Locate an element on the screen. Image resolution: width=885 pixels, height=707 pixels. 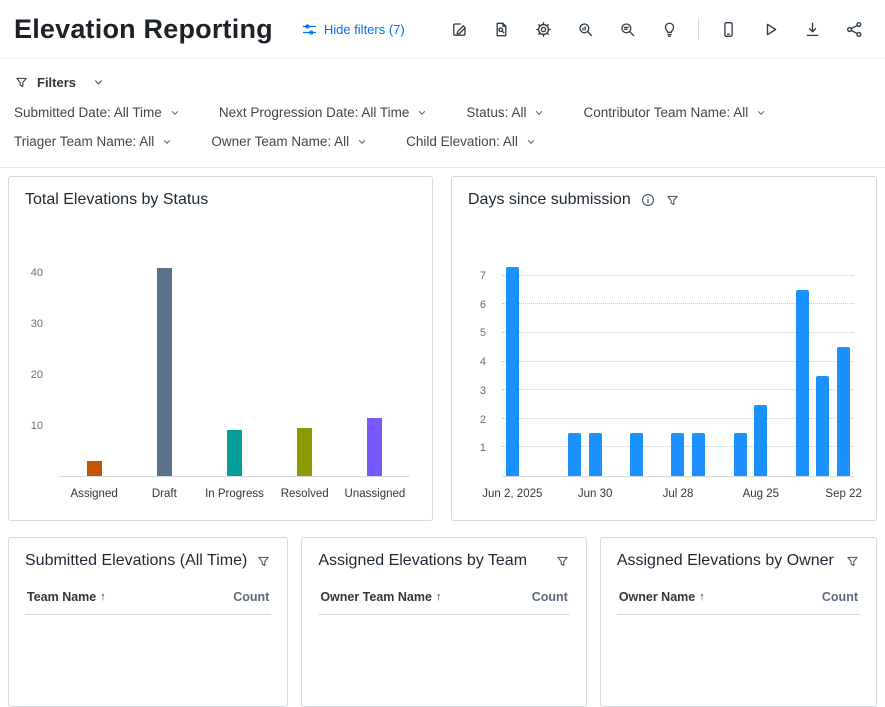
filter-sliders-icon is located at coordinates (309, 29).